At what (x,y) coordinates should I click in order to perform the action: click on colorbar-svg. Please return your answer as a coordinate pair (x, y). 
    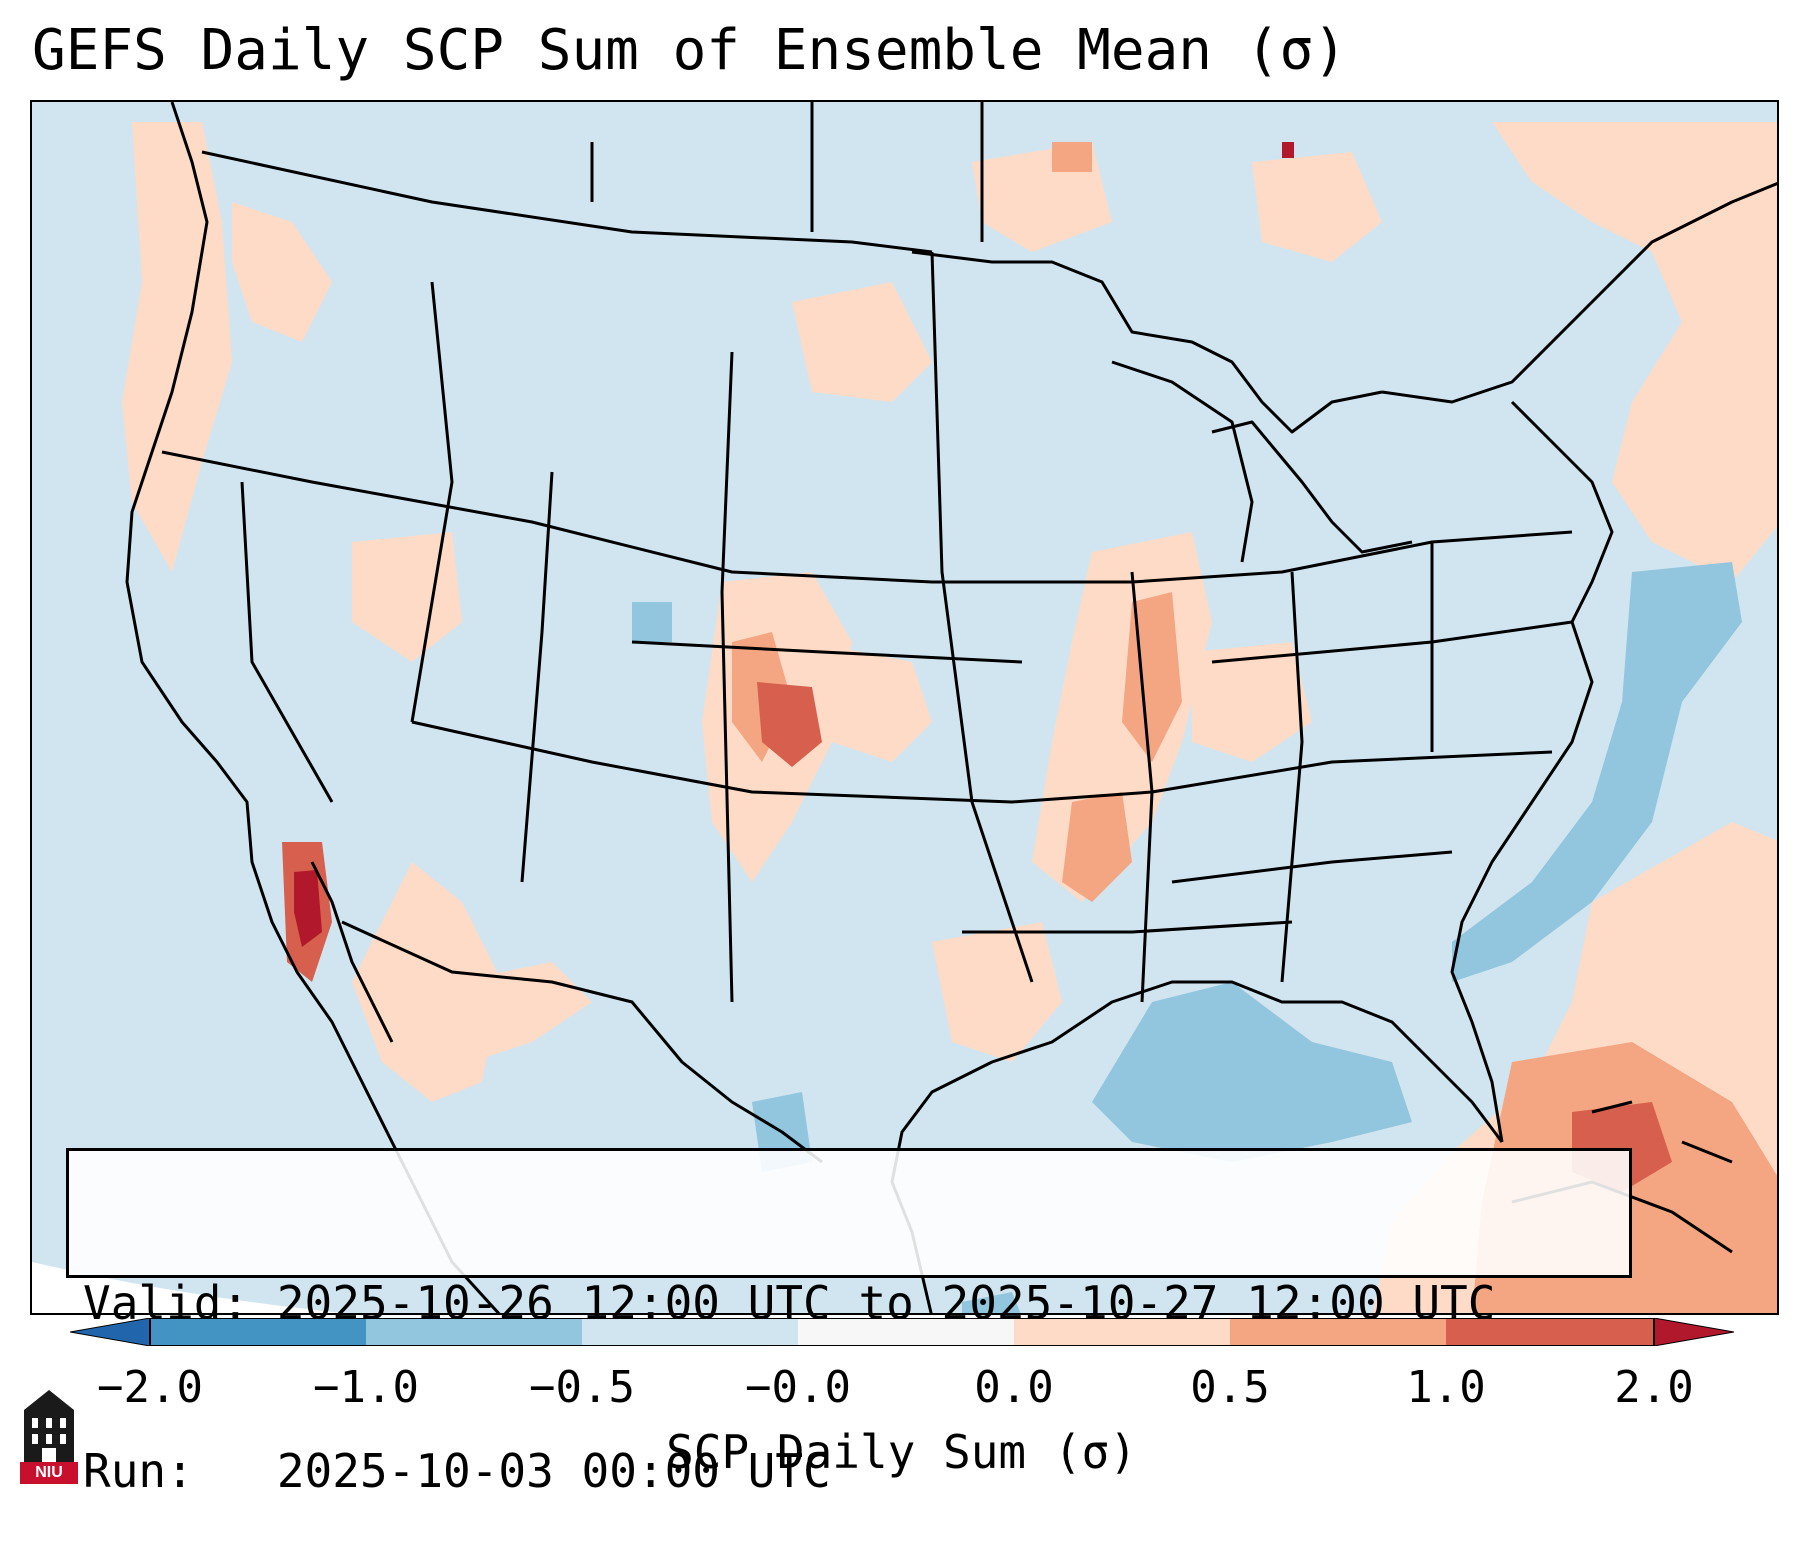
    Looking at the image, I should click on (902, 1336).